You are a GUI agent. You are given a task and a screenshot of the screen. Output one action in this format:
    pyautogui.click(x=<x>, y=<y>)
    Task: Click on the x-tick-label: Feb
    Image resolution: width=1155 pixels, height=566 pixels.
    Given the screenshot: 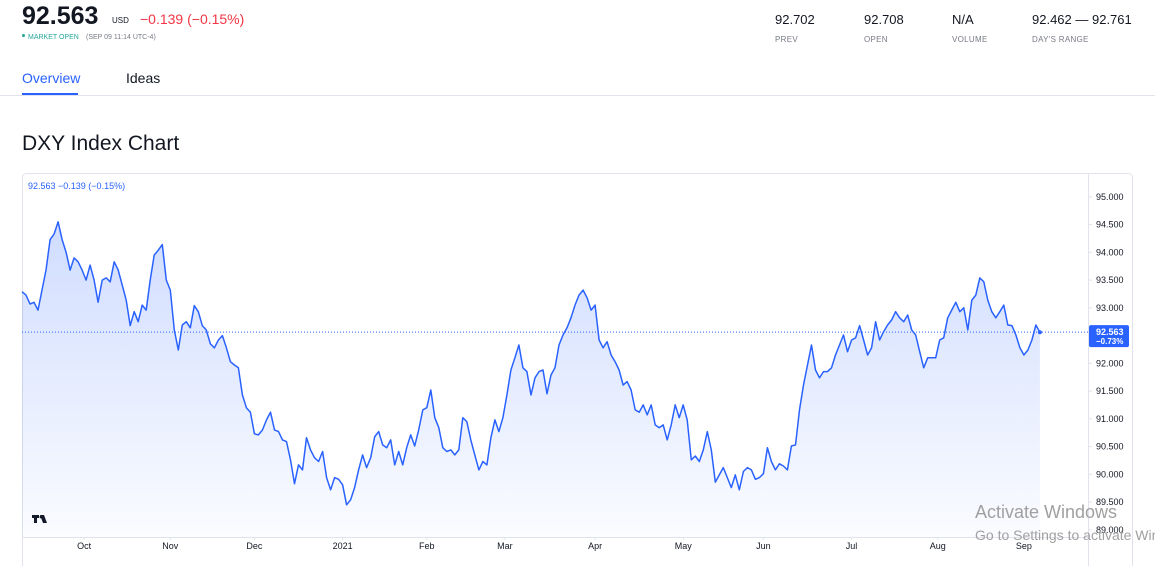 What is the action you would take?
    pyautogui.click(x=427, y=546)
    